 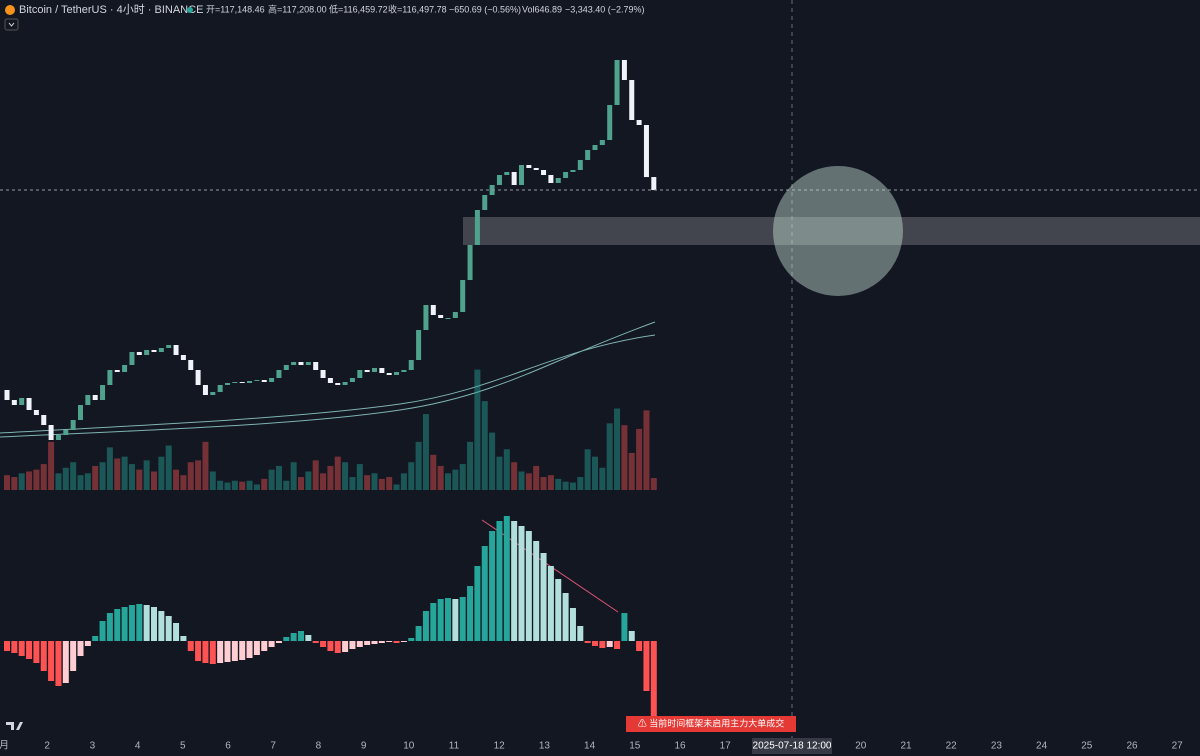 What do you see at coordinates (726, 746) in the screenshot?
I see `x-tick-label: 17` at bounding box center [726, 746].